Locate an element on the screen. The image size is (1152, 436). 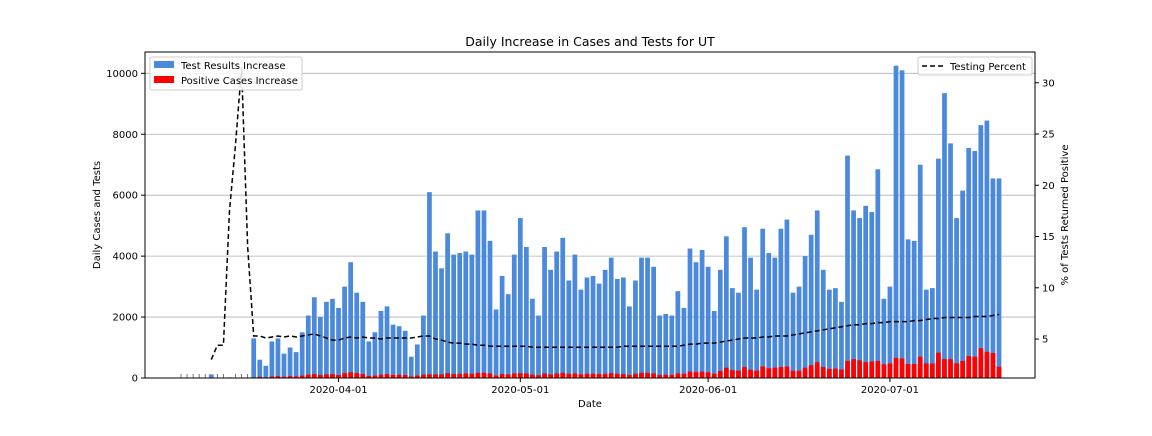
y2-tick-label: 25 is located at coordinates (1048, 135).